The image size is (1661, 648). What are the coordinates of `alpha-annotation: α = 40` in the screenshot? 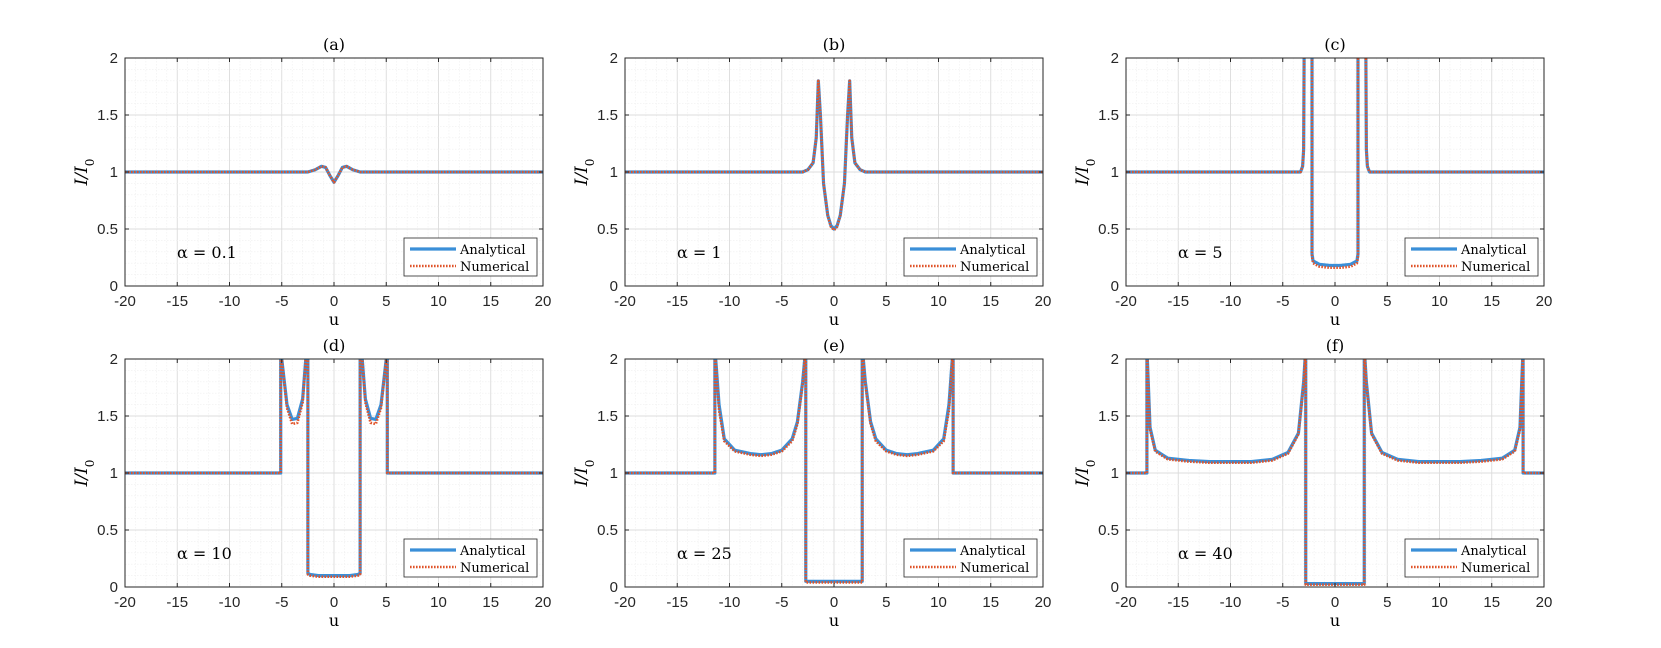 It's located at (1205, 553).